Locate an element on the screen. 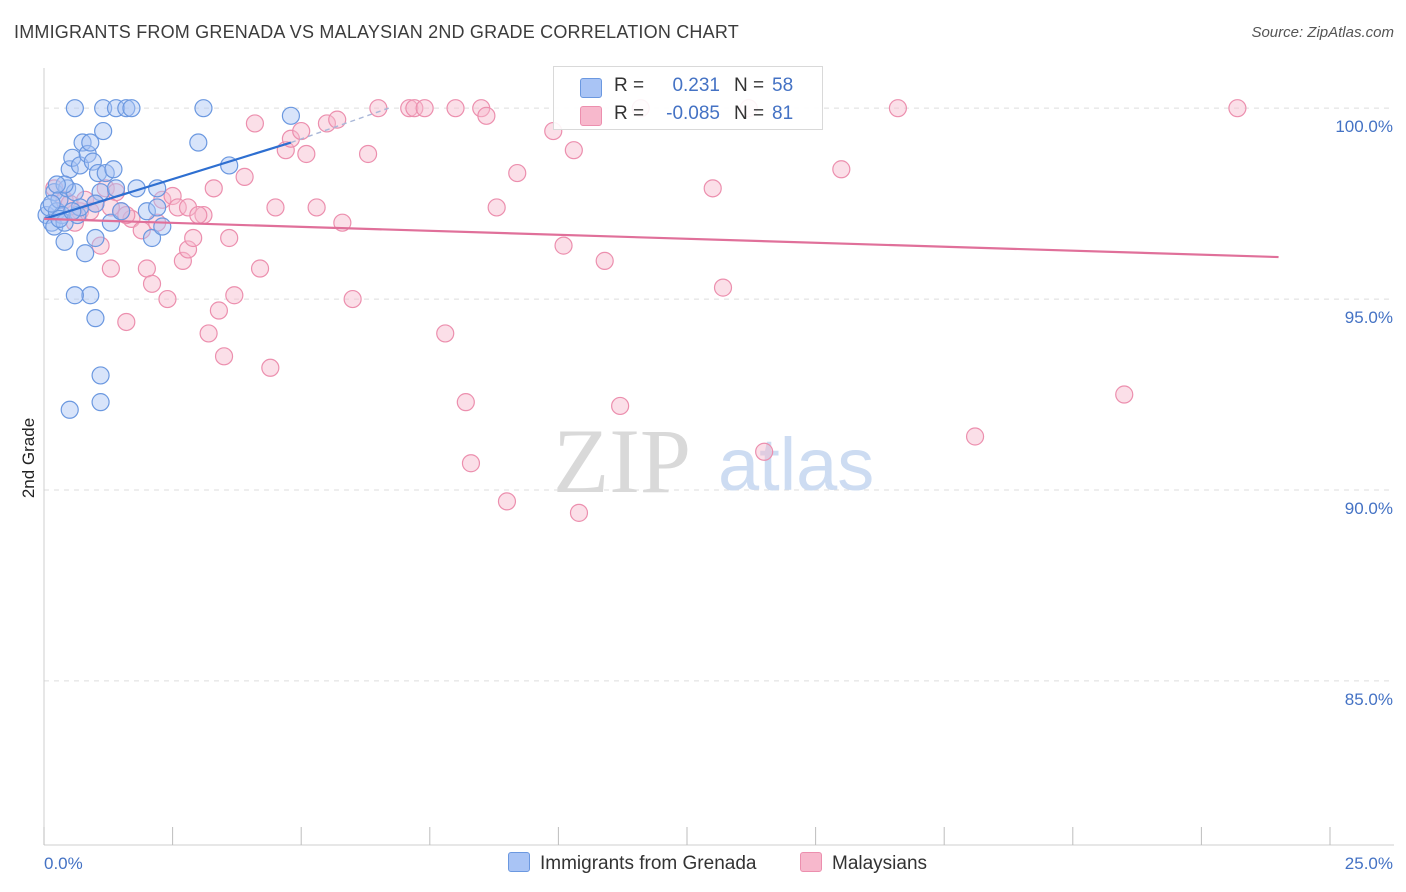  bottom-legend-malaysians: Malaysians is located at coordinates (863, 863).